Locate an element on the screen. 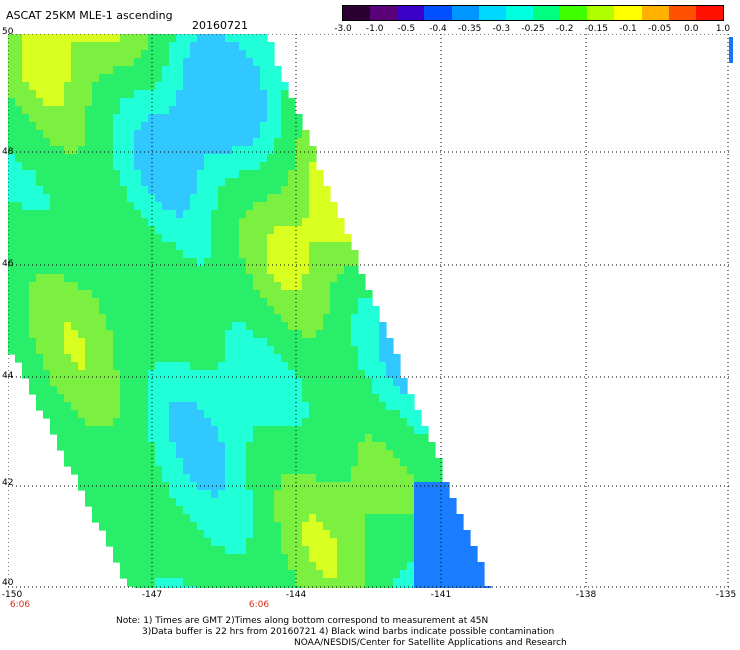 The height and width of the screenshot is (650, 740). lon-label-144: -144 is located at coordinates (296, 595).